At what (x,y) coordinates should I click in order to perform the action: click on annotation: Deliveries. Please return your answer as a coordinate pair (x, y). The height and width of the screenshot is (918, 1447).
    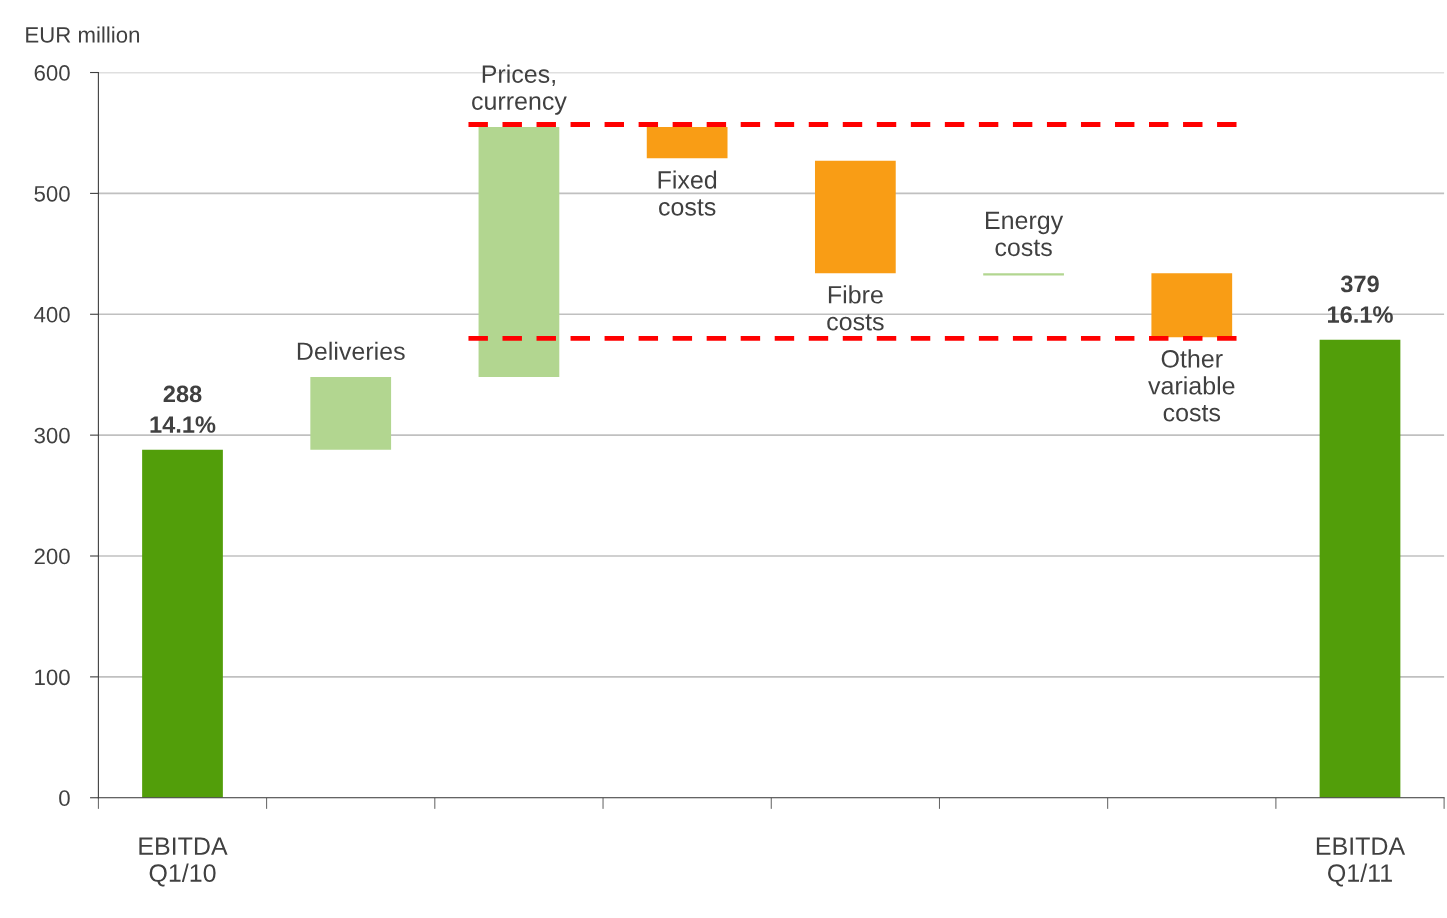
    Looking at the image, I should click on (351, 351).